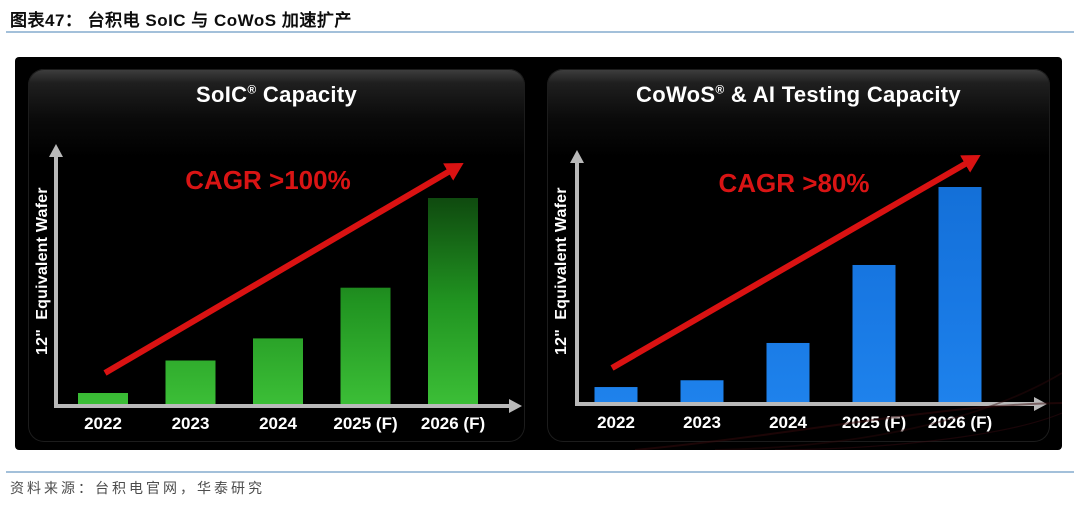  Describe the element at coordinates (137, 489) in the screenshot. I see `source-note: 资料来源：台积电官网，华泰研究` at that location.